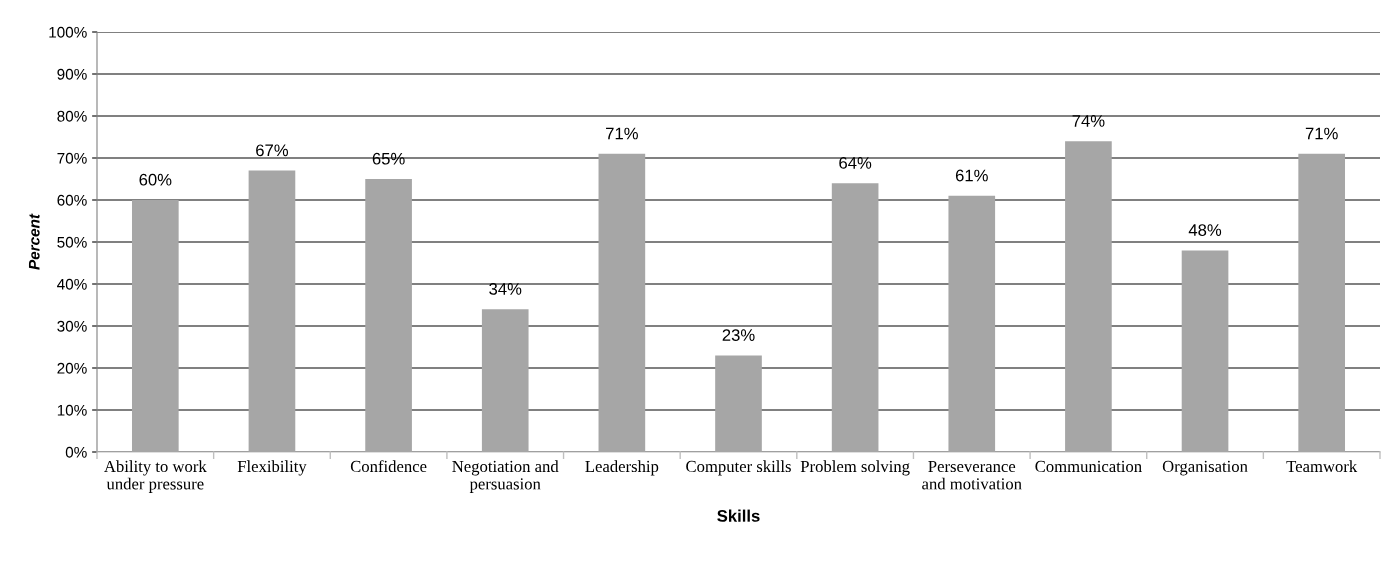 This screenshot has height=562, width=1388. Describe the element at coordinates (72, 158) in the screenshot. I see `y-tick-label: 70%` at that location.